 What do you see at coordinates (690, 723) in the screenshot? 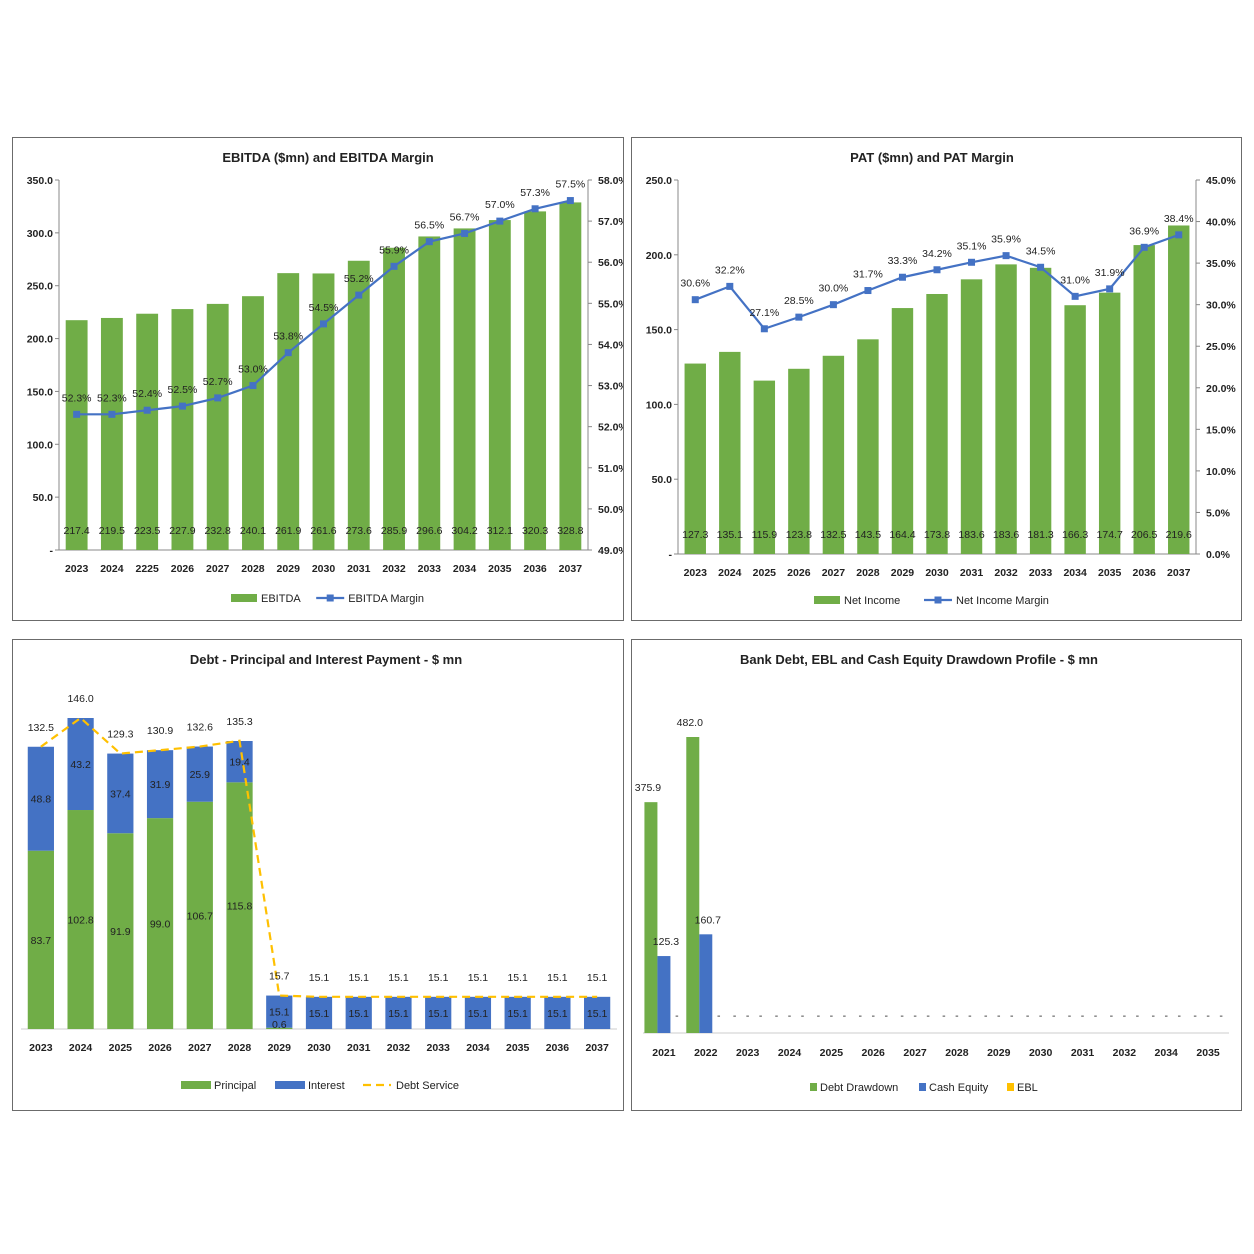
I see `bar-data-label: 482.0` at bounding box center [690, 723].